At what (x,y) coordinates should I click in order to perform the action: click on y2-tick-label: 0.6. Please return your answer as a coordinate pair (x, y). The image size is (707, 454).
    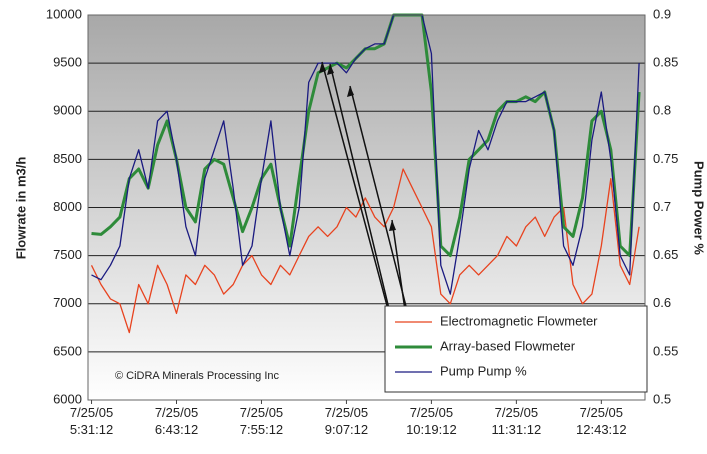
    Looking at the image, I should click on (662, 302).